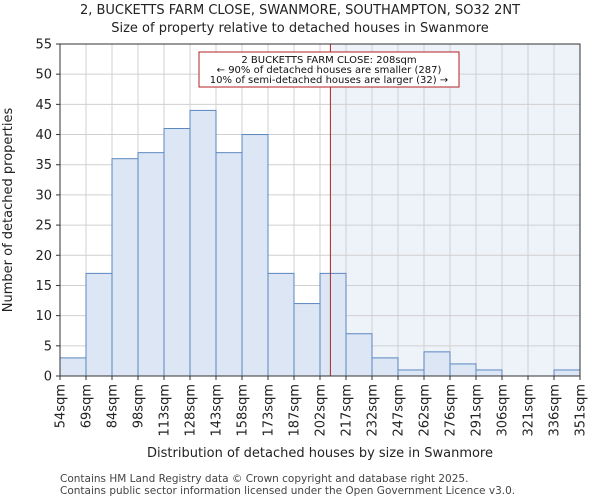  Describe the element at coordinates (43, 105) in the screenshot. I see `y-tick-label: 45` at that location.